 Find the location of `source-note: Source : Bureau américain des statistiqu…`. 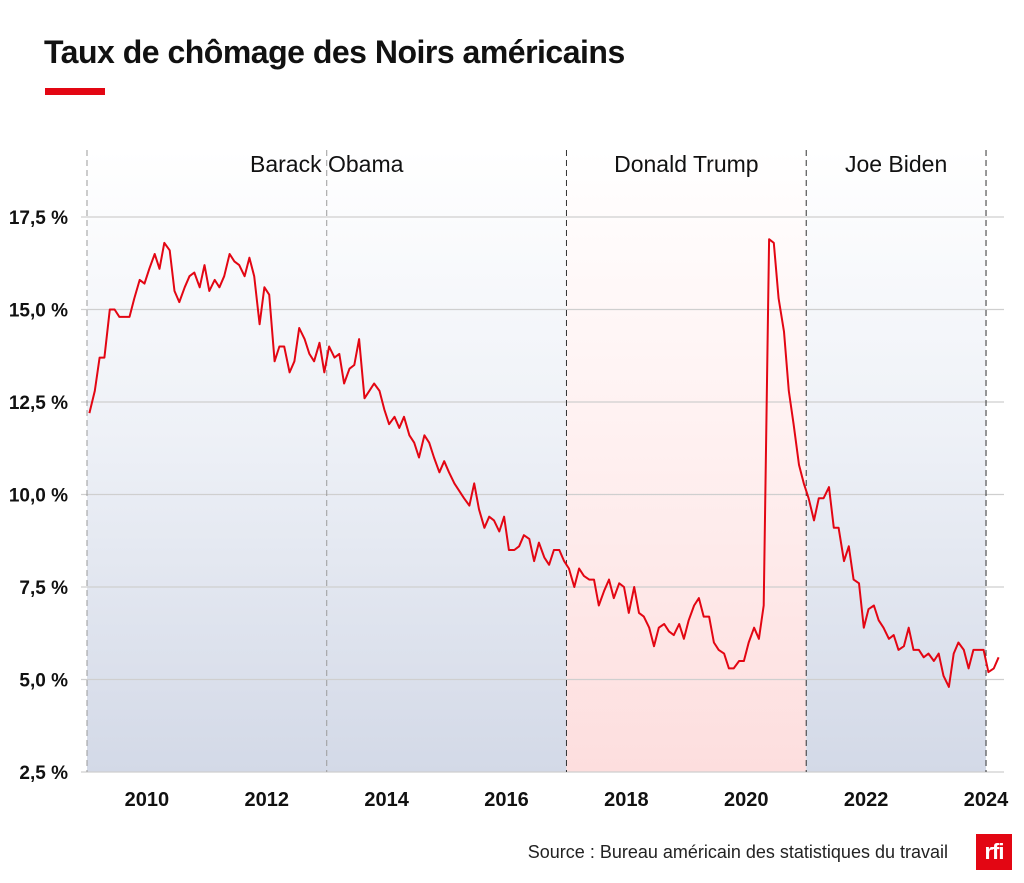

source-note: Source : Bureau américain des statistiqu… is located at coordinates (737, 852).